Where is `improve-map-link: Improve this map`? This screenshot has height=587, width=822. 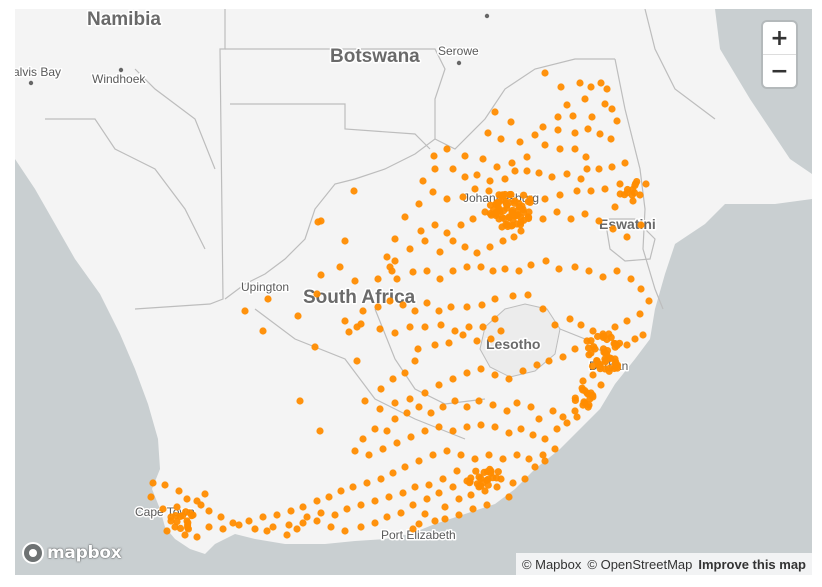
improve-map-link: Improve this map is located at coordinates (752, 564).